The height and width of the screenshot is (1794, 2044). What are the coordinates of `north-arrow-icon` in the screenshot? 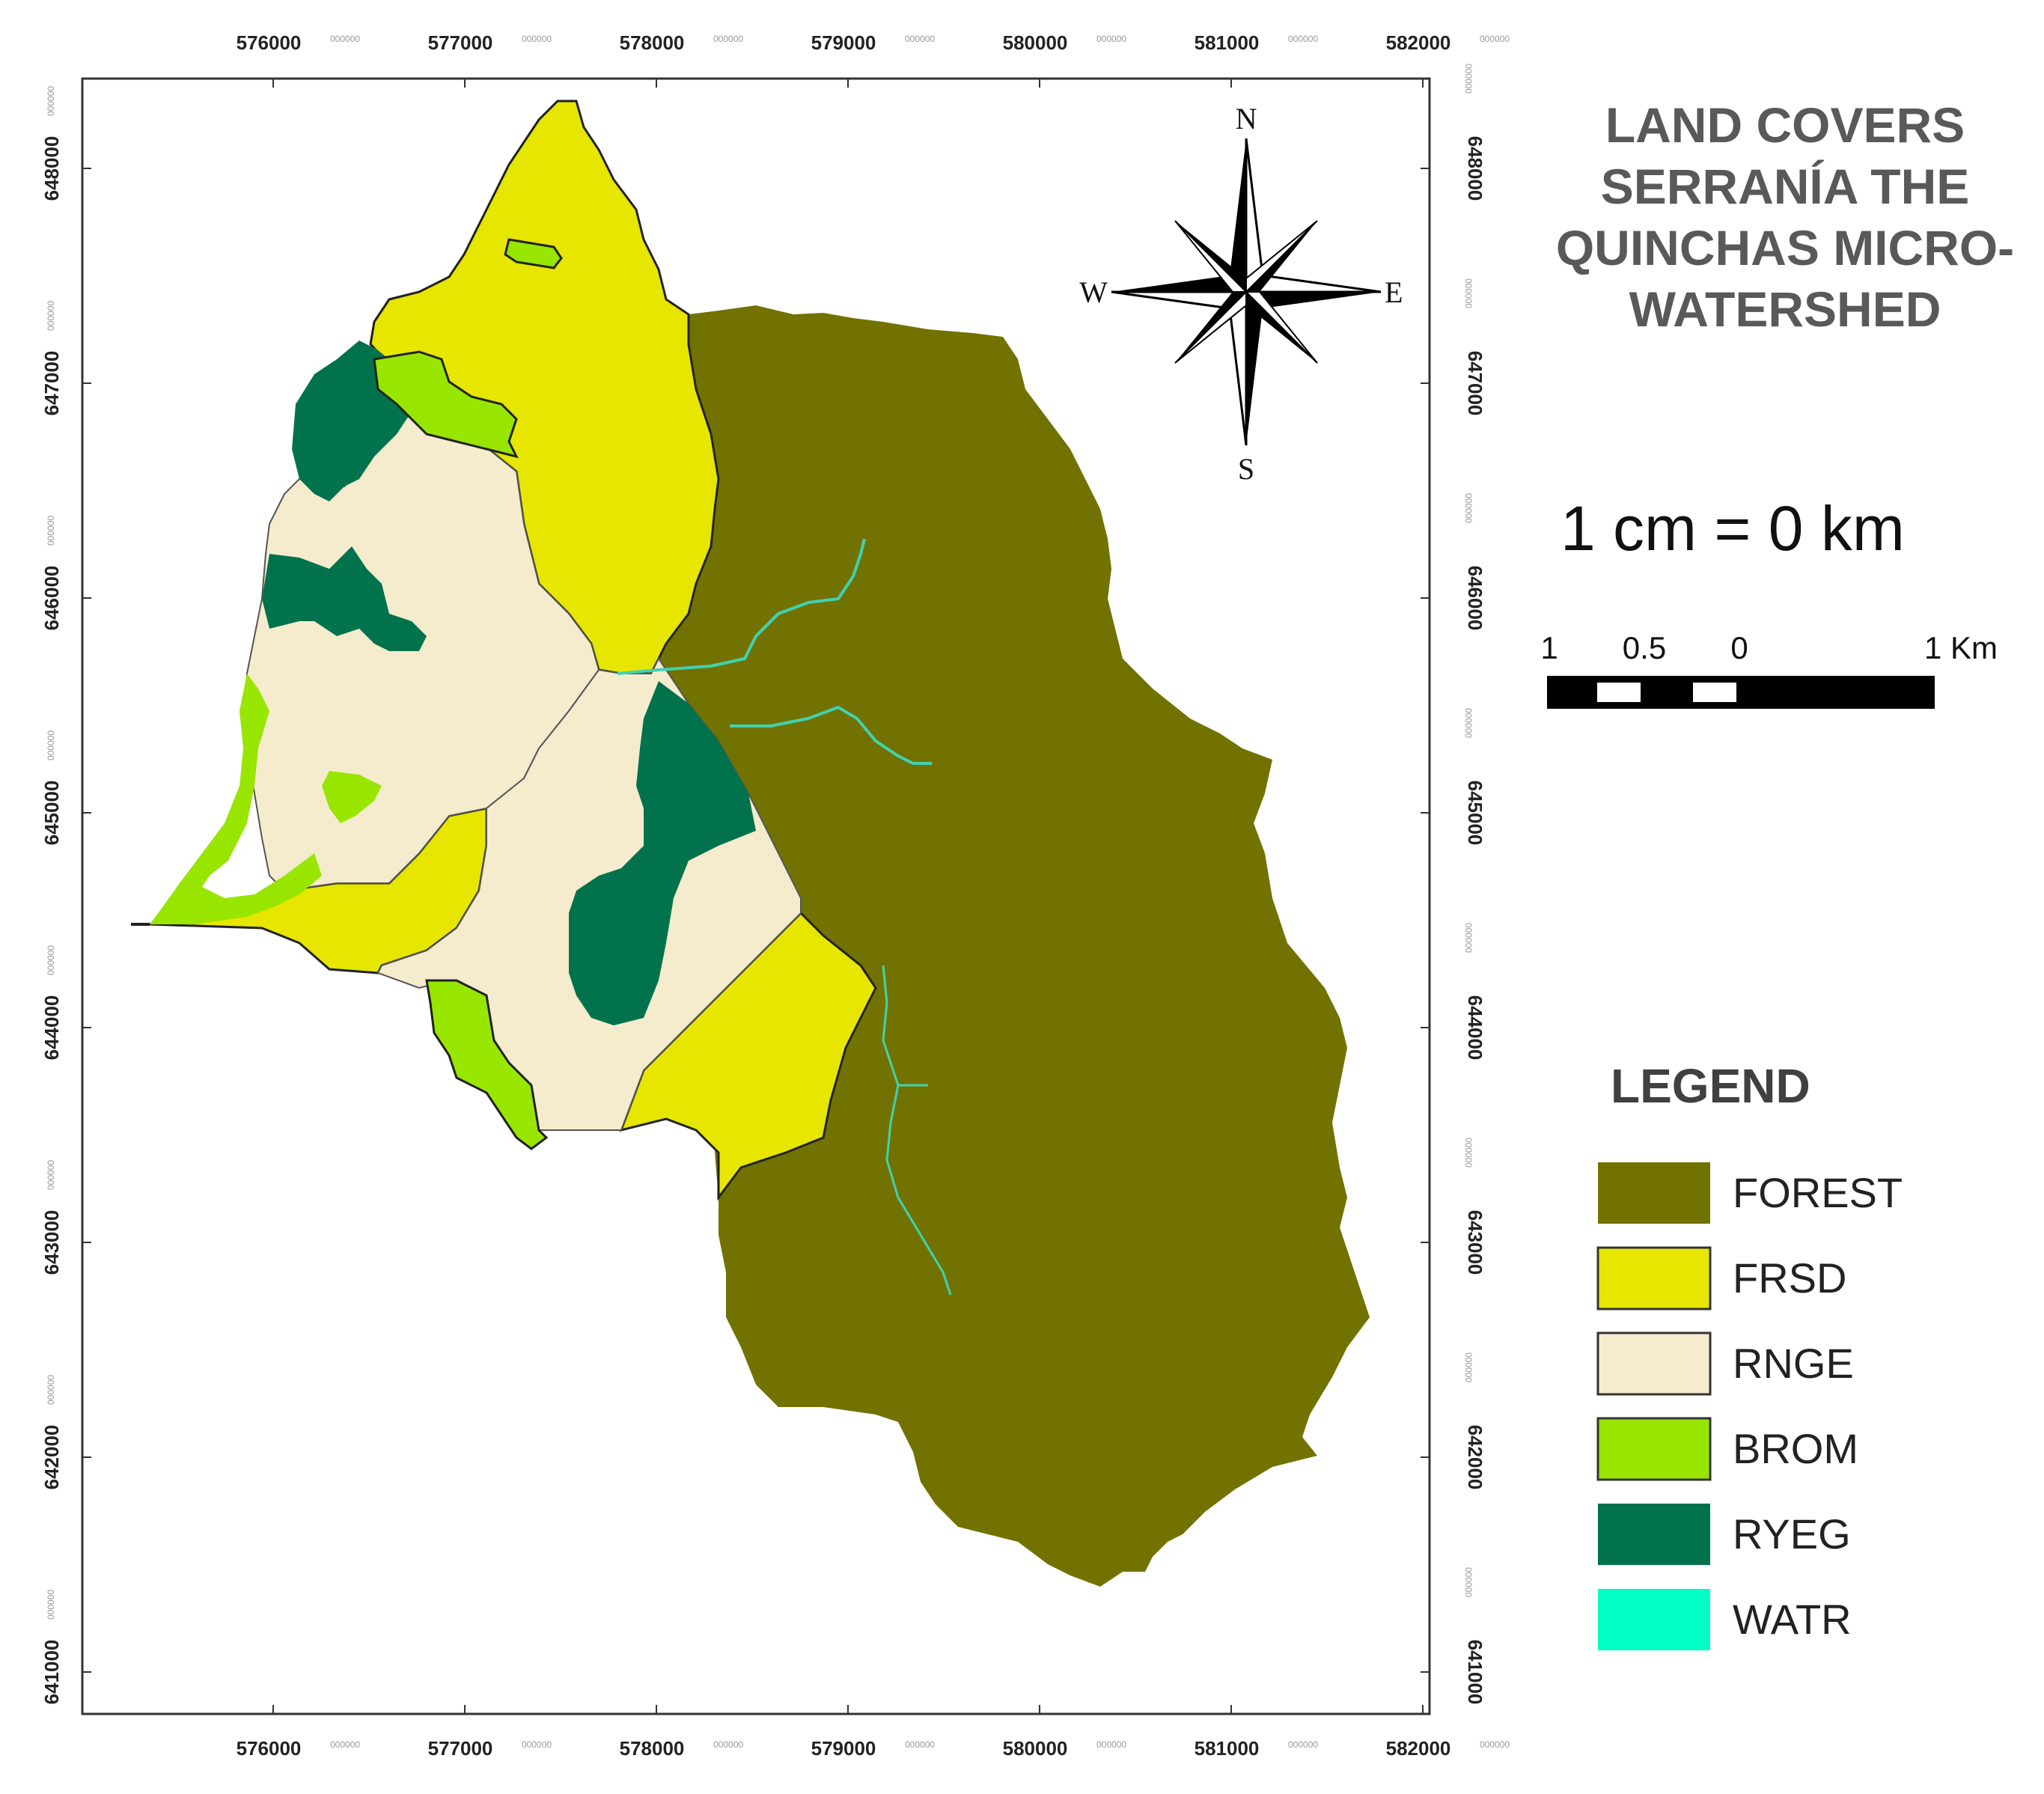 It's located at (1246, 292).